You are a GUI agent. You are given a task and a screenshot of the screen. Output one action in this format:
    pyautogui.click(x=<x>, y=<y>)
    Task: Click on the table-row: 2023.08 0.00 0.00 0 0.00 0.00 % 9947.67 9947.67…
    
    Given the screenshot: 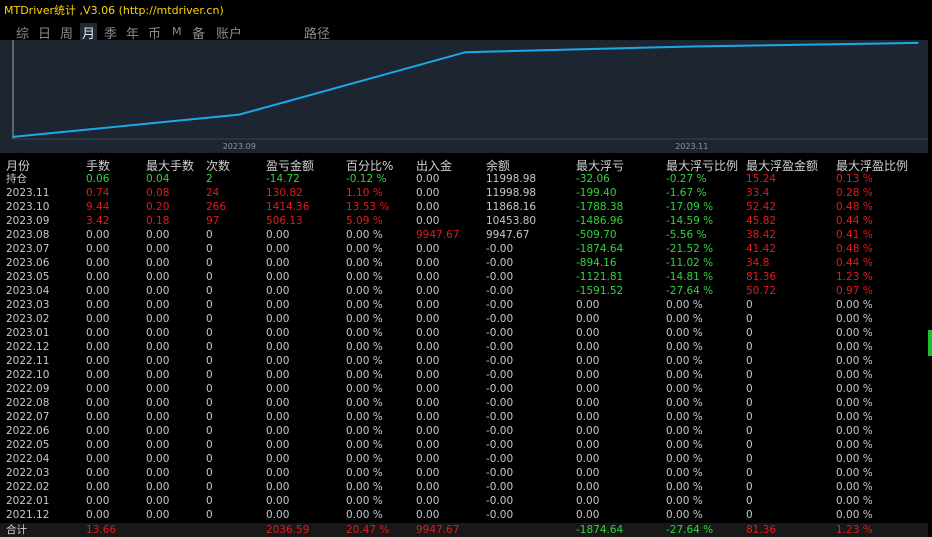 What is the action you would take?
    pyautogui.click(x=464, y=235)
    